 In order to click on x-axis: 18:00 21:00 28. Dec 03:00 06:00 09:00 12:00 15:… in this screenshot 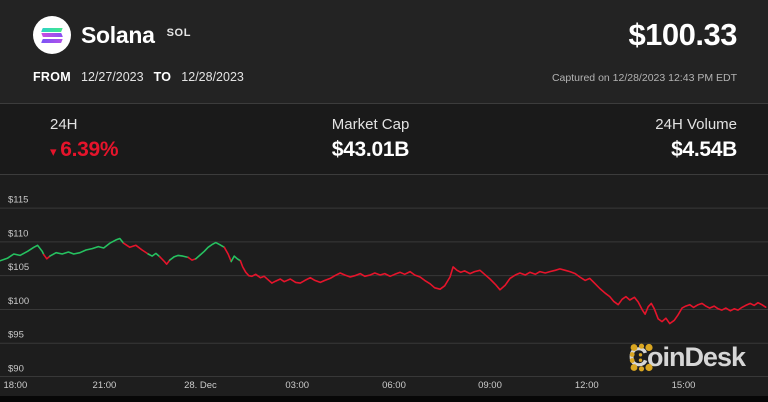, I will do `click(384, 386)`.